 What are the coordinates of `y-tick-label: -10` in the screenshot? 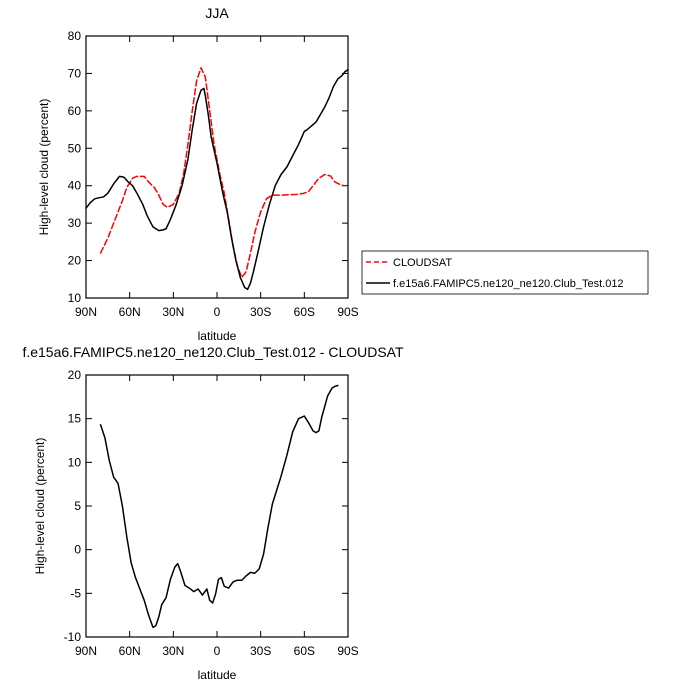 It's located at (73, 637).